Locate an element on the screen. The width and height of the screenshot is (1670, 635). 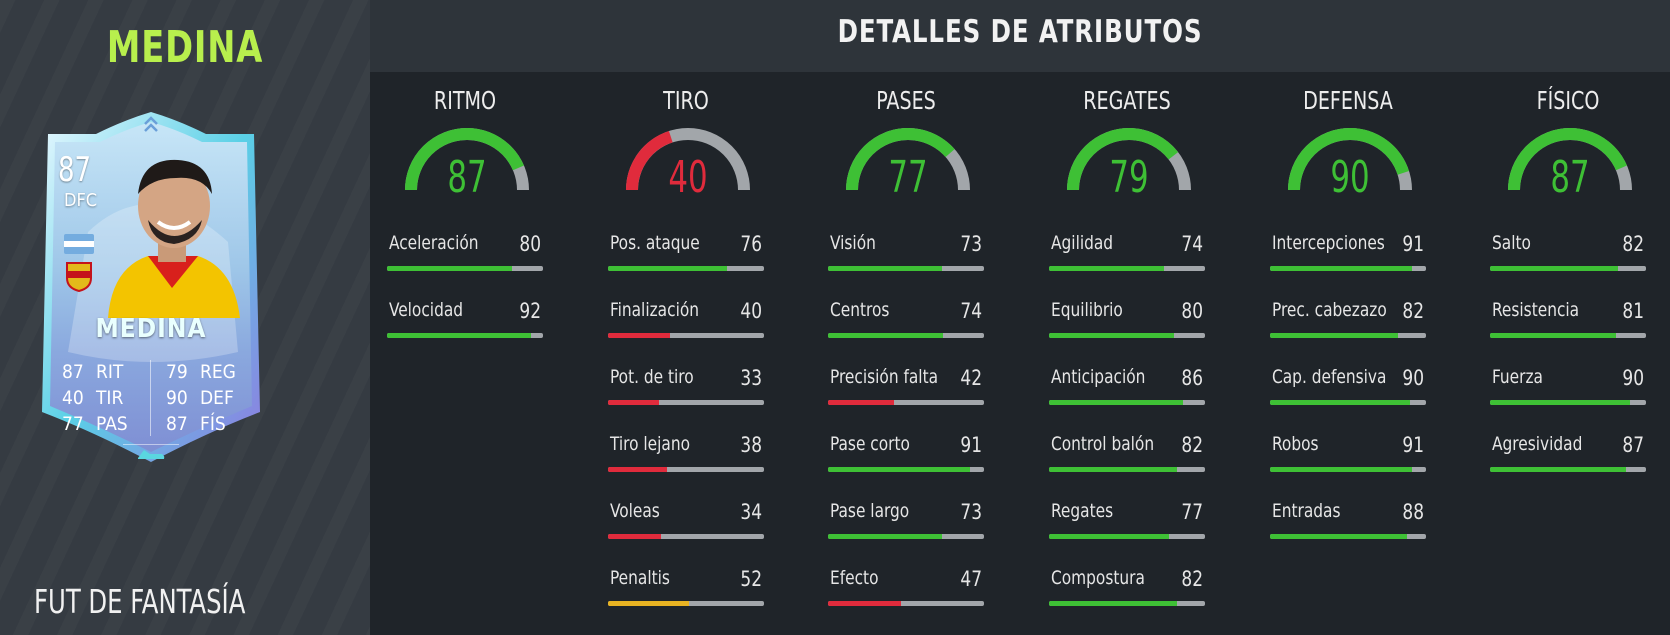
attribute-row: Velocidad 92 is located at coordinates (465, 321).